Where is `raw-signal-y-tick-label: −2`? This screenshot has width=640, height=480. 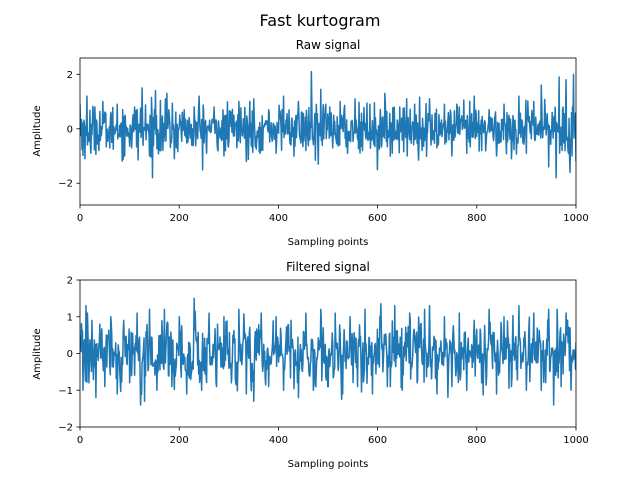
raw-signal-y-tick-label: −2 is located at coordinates (65, 184).